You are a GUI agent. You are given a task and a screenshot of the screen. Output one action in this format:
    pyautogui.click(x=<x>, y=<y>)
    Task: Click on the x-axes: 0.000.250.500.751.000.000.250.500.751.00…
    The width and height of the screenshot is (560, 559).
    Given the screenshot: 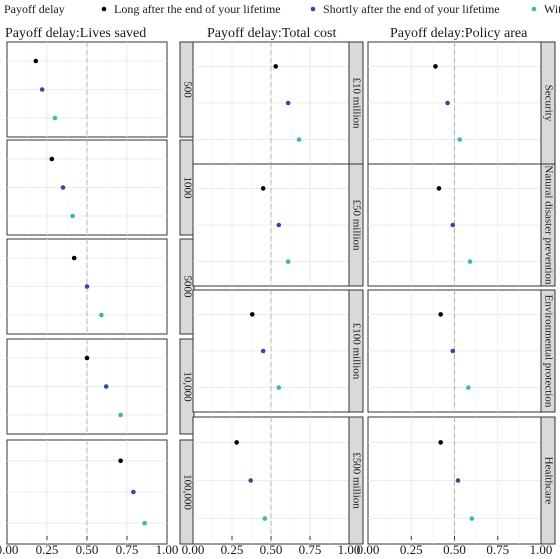 What is the action you would take?
    pyautogui.click(x=276, y=546)
    